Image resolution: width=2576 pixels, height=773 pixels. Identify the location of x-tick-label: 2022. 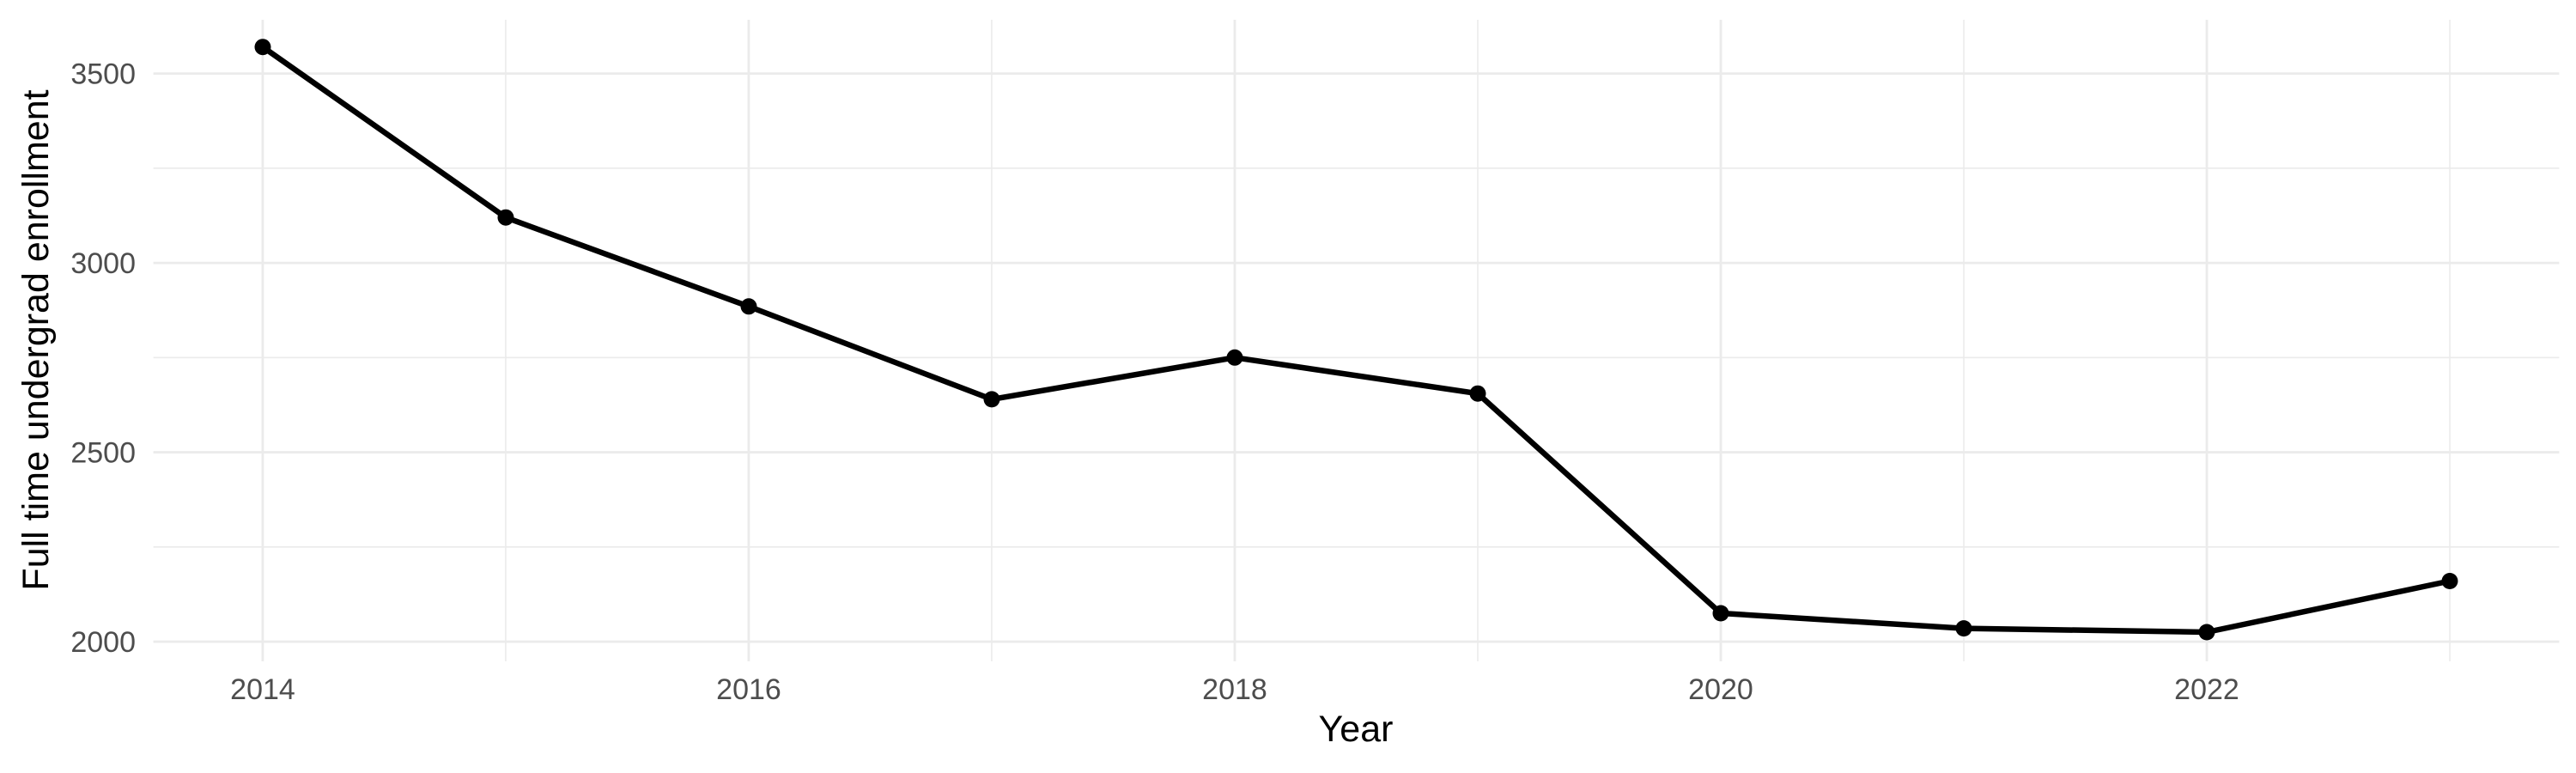
(2207, 689).